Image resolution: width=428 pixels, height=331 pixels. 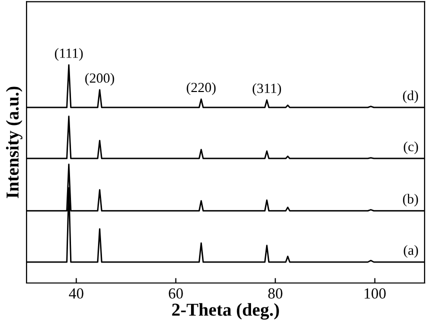 I want to click on x-tick-label: 60, so click(x=175, y=293).